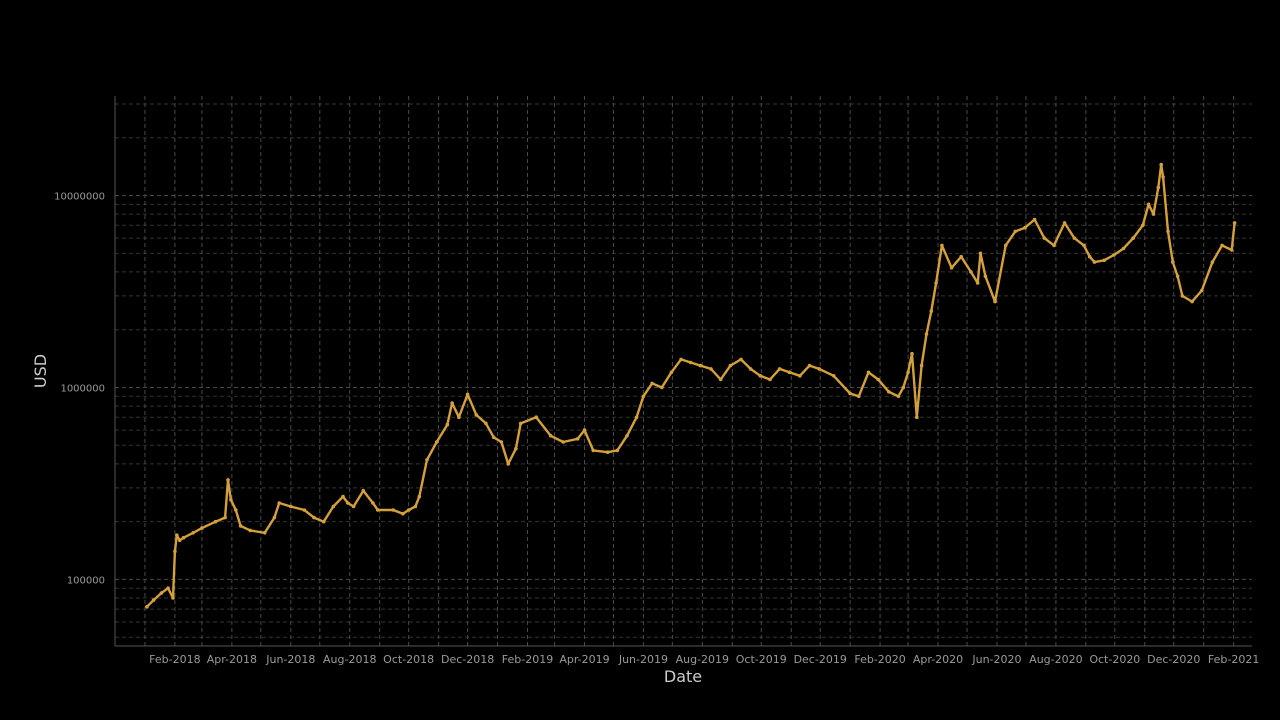 This screenshot has height=720, width=1280. I want to click on x-tick-label: Aug-2020, so click(1055, 659).